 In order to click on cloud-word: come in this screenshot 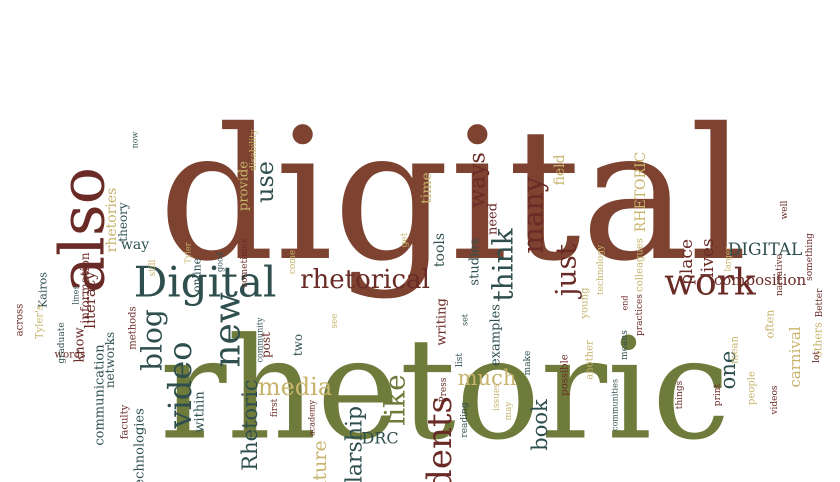, I will do `click(293, 262)`.